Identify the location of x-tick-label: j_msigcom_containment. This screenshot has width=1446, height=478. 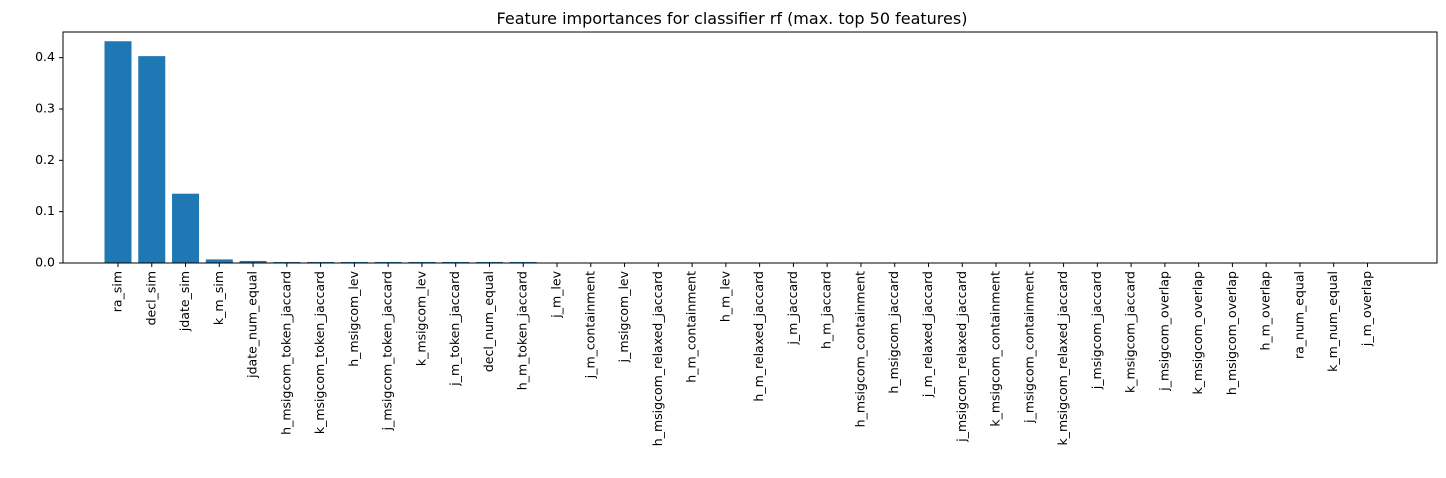
(1028, 347).